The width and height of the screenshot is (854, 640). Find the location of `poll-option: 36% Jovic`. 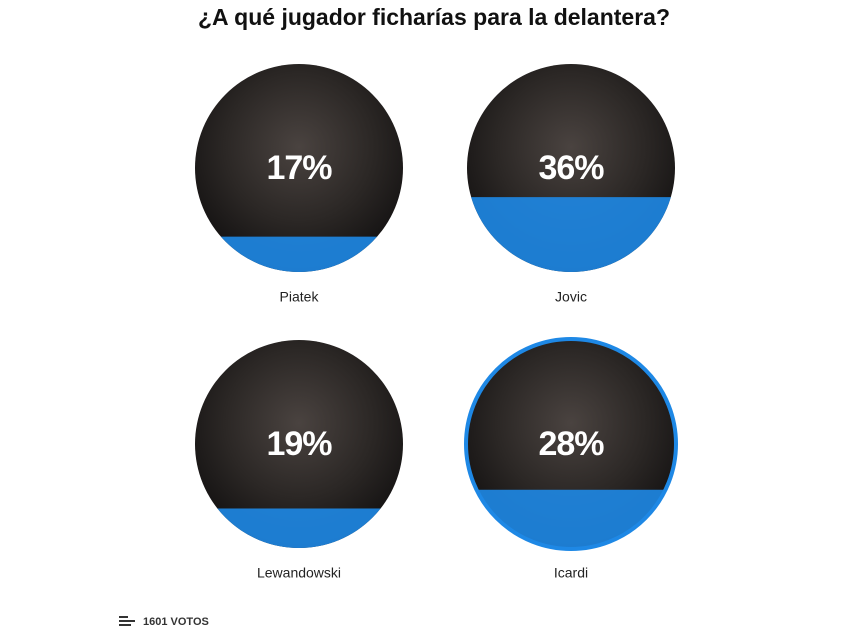

poll-option: 36% Jovic is located at coordinates (571, 184).